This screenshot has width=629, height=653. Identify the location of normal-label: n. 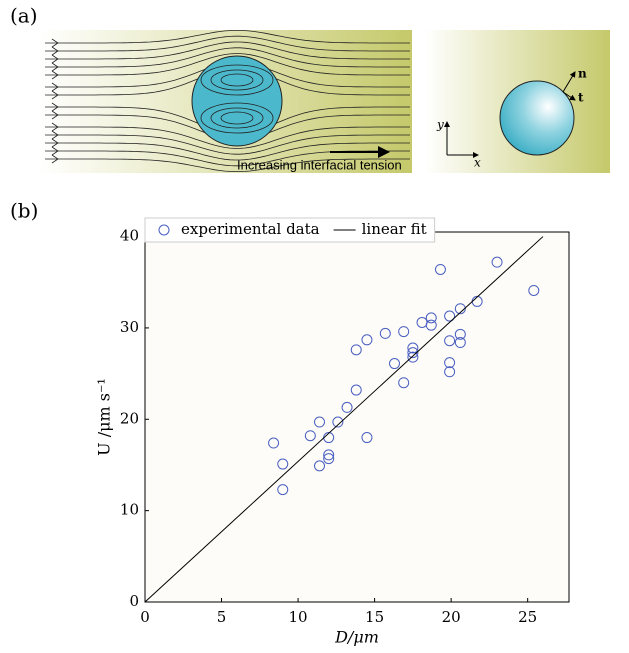
(582, 74).